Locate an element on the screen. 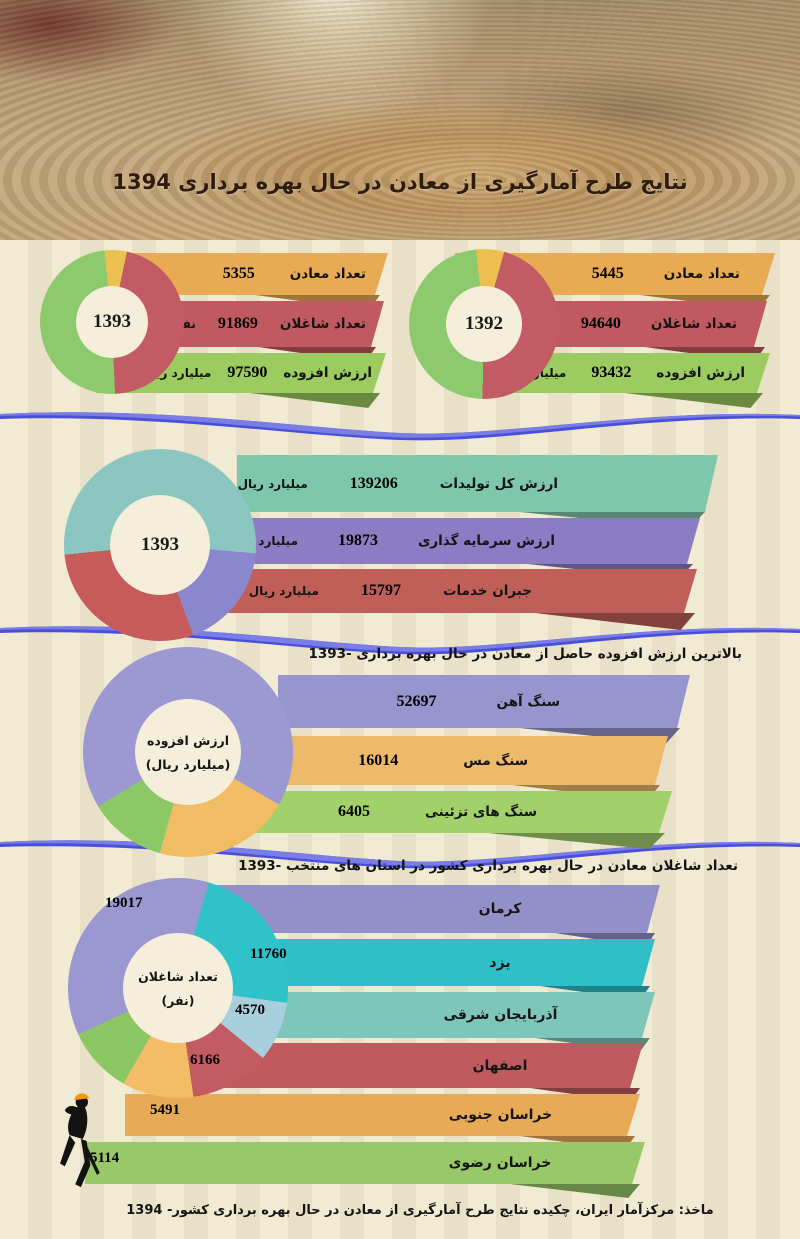 Image resolution: width=800 pixels, height=1239 pixels. bar-razavi-khorasan: خراسان رضوی is located at coordinates (365, 1163).